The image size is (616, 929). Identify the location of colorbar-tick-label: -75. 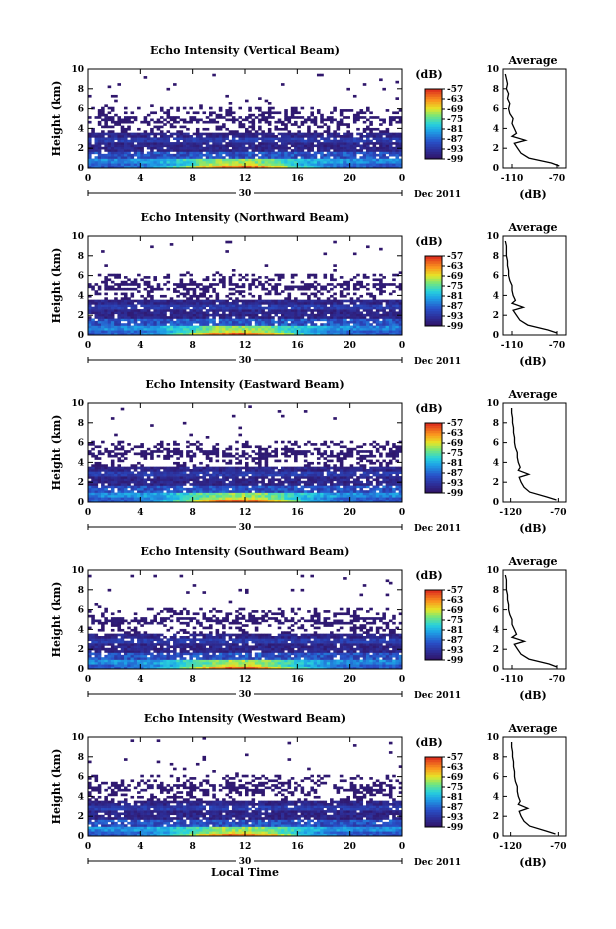
(455, 120).